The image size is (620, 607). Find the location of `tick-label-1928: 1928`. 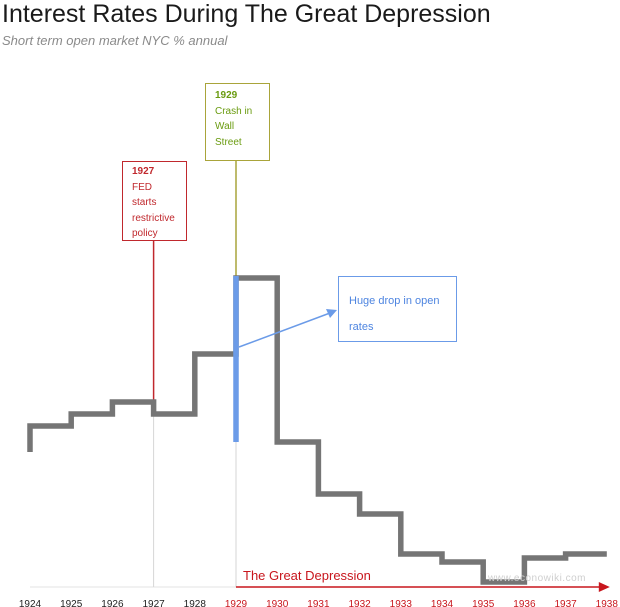

tick-label-1928: 1928 is located at coordinates (195, 603).